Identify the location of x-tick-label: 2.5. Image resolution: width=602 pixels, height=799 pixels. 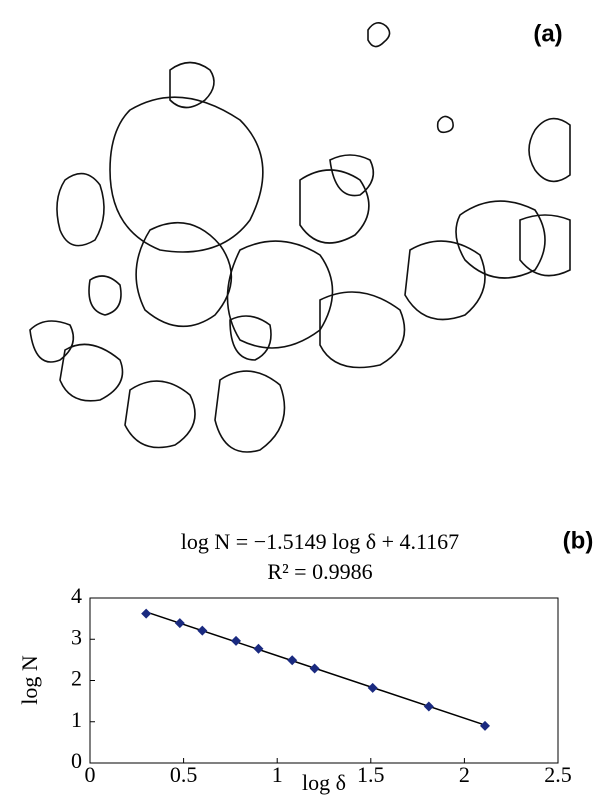
(558, 774).